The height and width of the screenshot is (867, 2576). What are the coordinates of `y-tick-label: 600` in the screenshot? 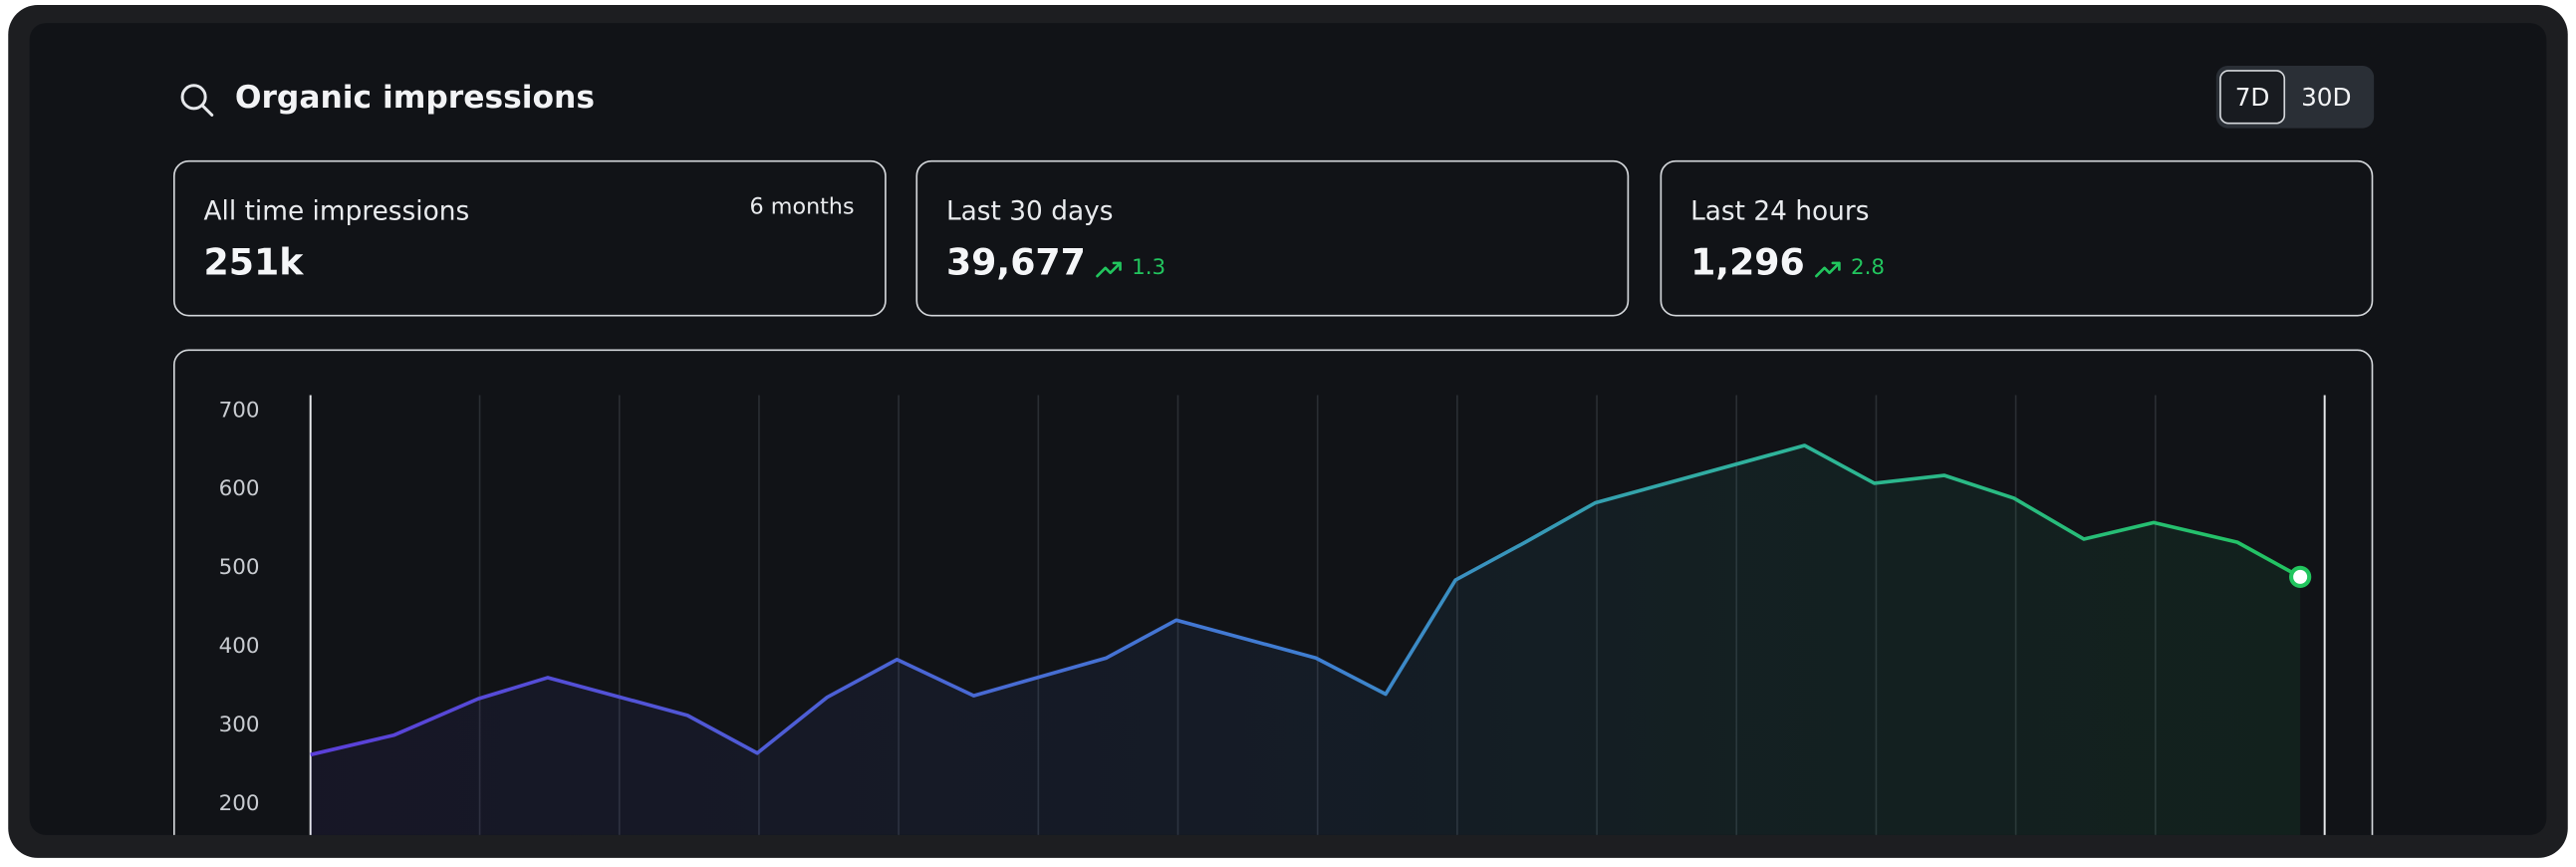 It's located at (239, 489).